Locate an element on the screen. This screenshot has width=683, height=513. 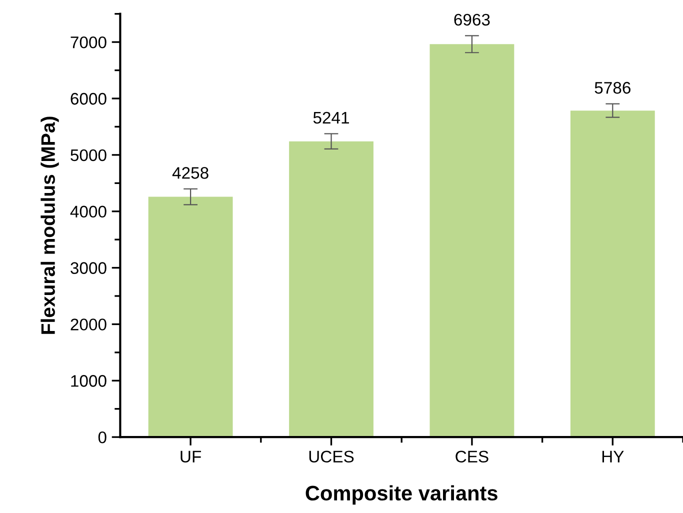
y-tick-label: 7000 is located at coordinates (88, 42).